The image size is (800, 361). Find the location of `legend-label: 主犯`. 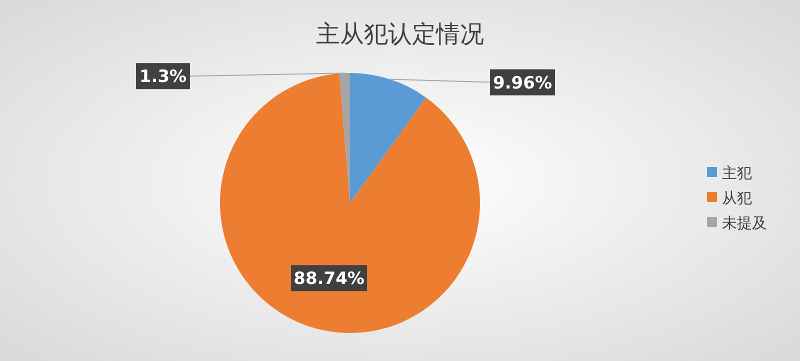

legend-label: 主犯 is located at coordinates (737, 173).